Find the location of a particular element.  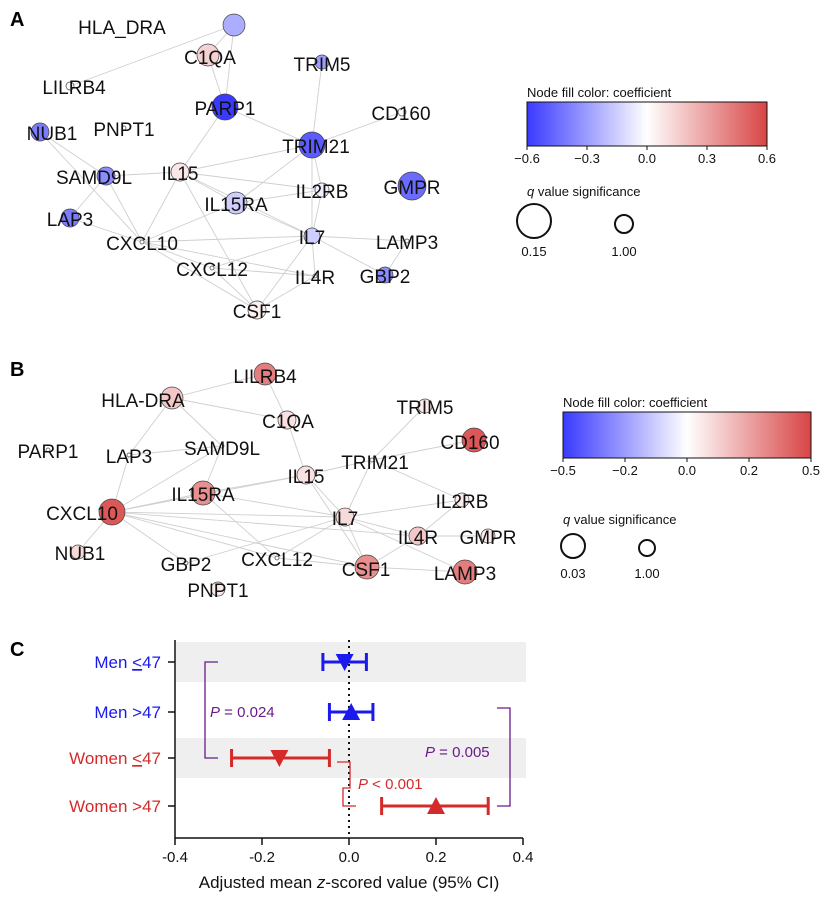

node-label-il15: IL15 is located at coordinates (180, 174).